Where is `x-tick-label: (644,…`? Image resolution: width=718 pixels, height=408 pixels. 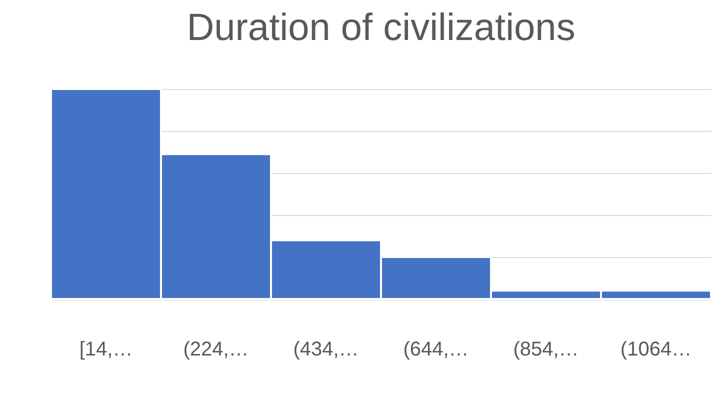 x-tick-label: (644,… is located at coordinates (436, 349).